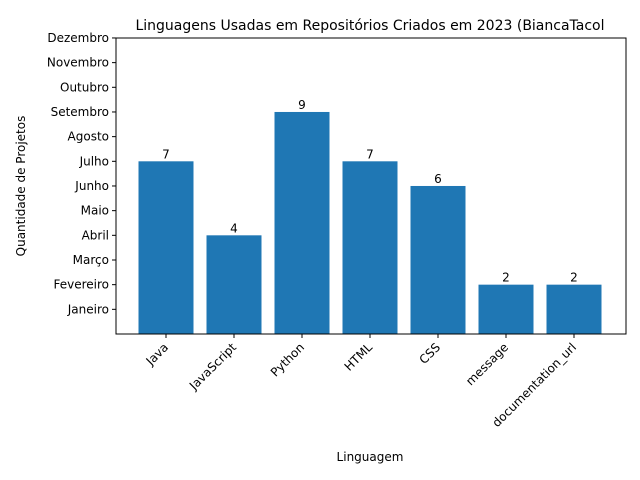 The height and width of the screenshot is (480, 640). What do you see at coordinates (166, 154) in the screenshot?
I see `data-label-Java: 7` at bounding box center [166, 154].